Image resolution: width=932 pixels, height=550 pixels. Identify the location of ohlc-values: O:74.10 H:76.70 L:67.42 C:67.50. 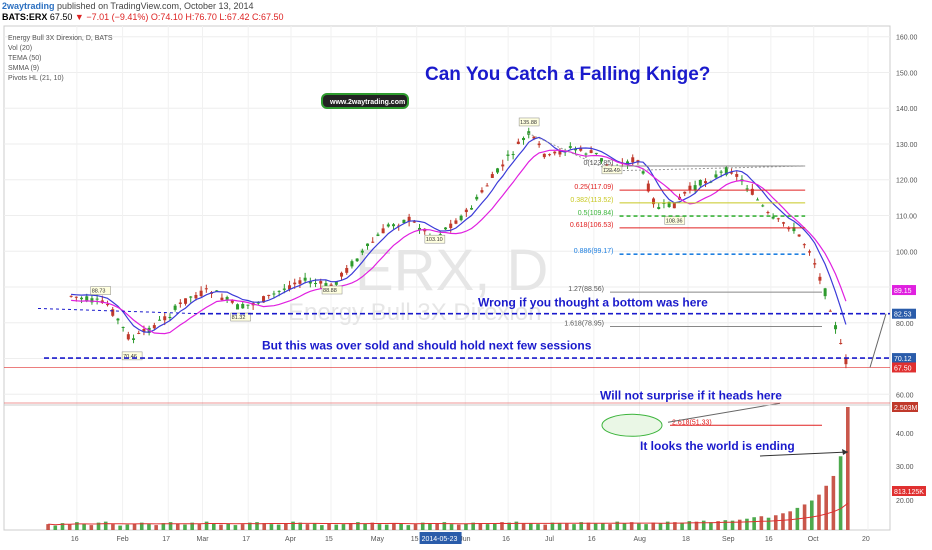
(217, 17).